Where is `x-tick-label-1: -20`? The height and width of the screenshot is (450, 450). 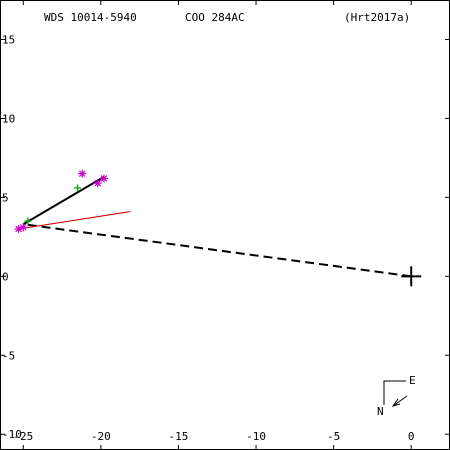 x-tick-label-1: -20 is located at coordinates (101, 436).